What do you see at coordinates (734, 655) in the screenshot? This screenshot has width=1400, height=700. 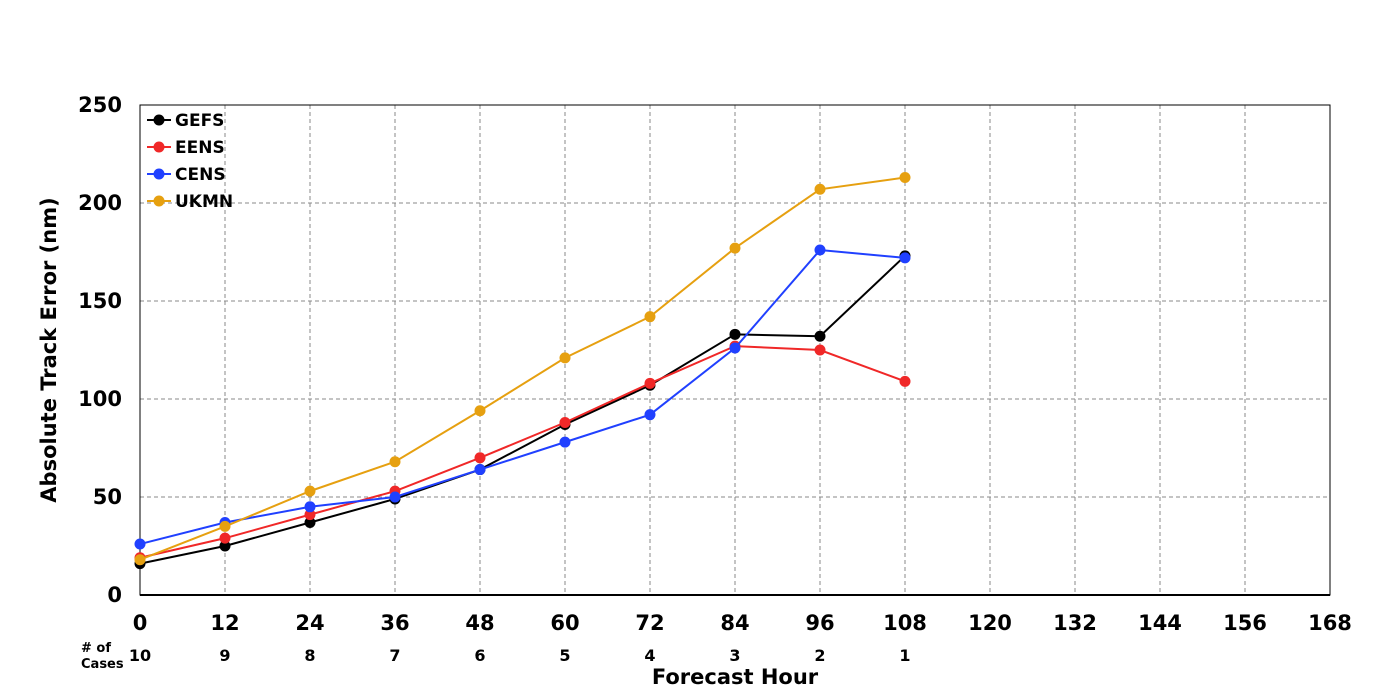 I see `case-count-label: 3` at bounding box center [734, 655].